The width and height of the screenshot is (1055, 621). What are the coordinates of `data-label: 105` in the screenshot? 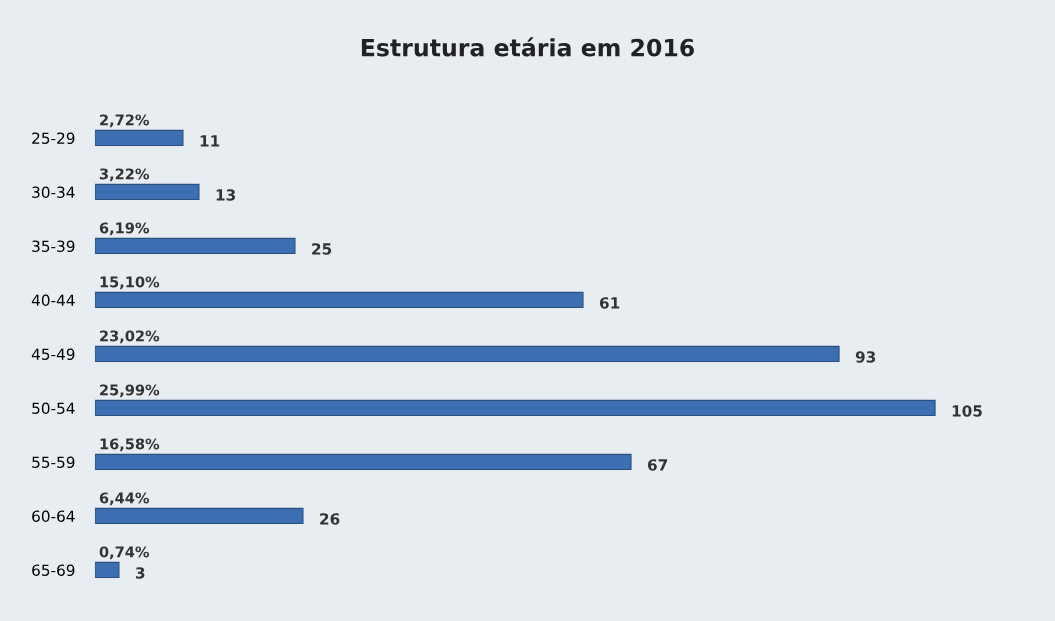 It's located at (967, 411).